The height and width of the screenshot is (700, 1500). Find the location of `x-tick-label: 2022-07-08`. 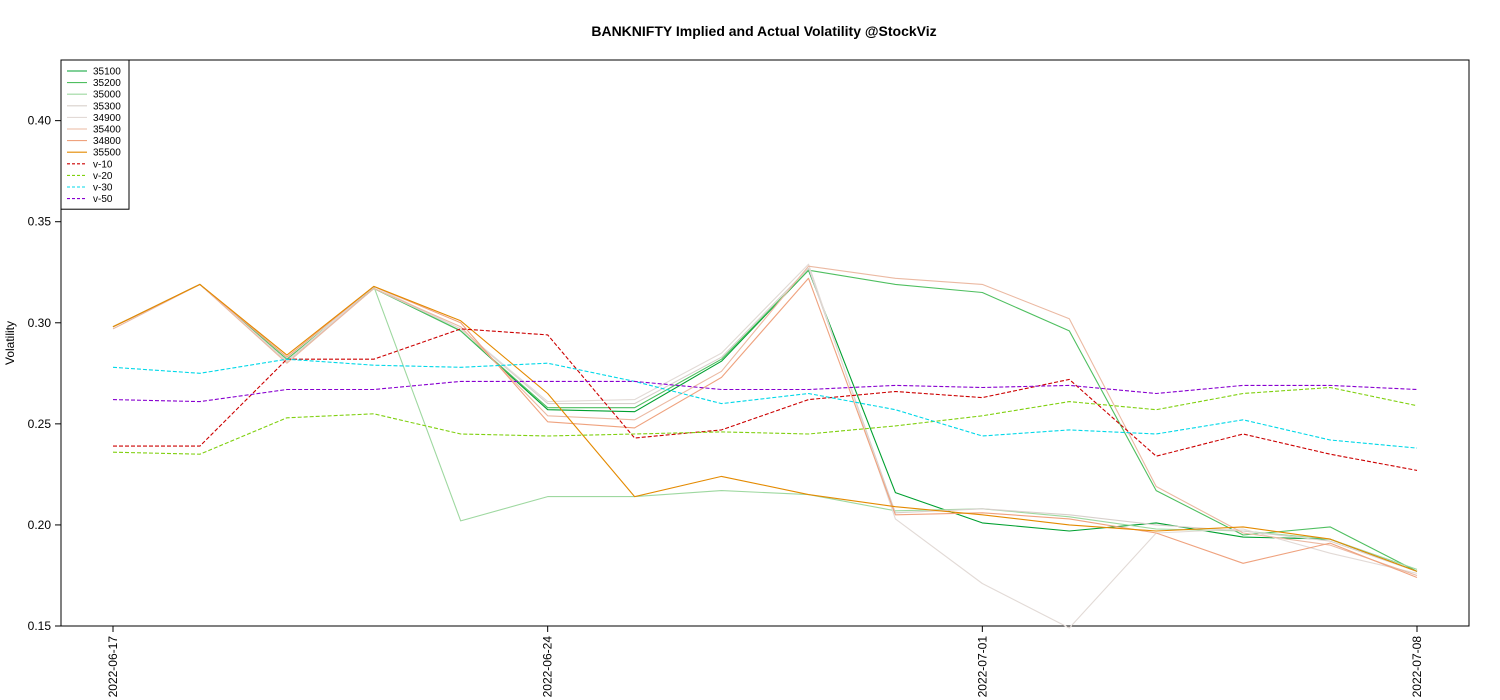

x-tick-label: 2022-07-08 is located at coordinates (1417, 667).